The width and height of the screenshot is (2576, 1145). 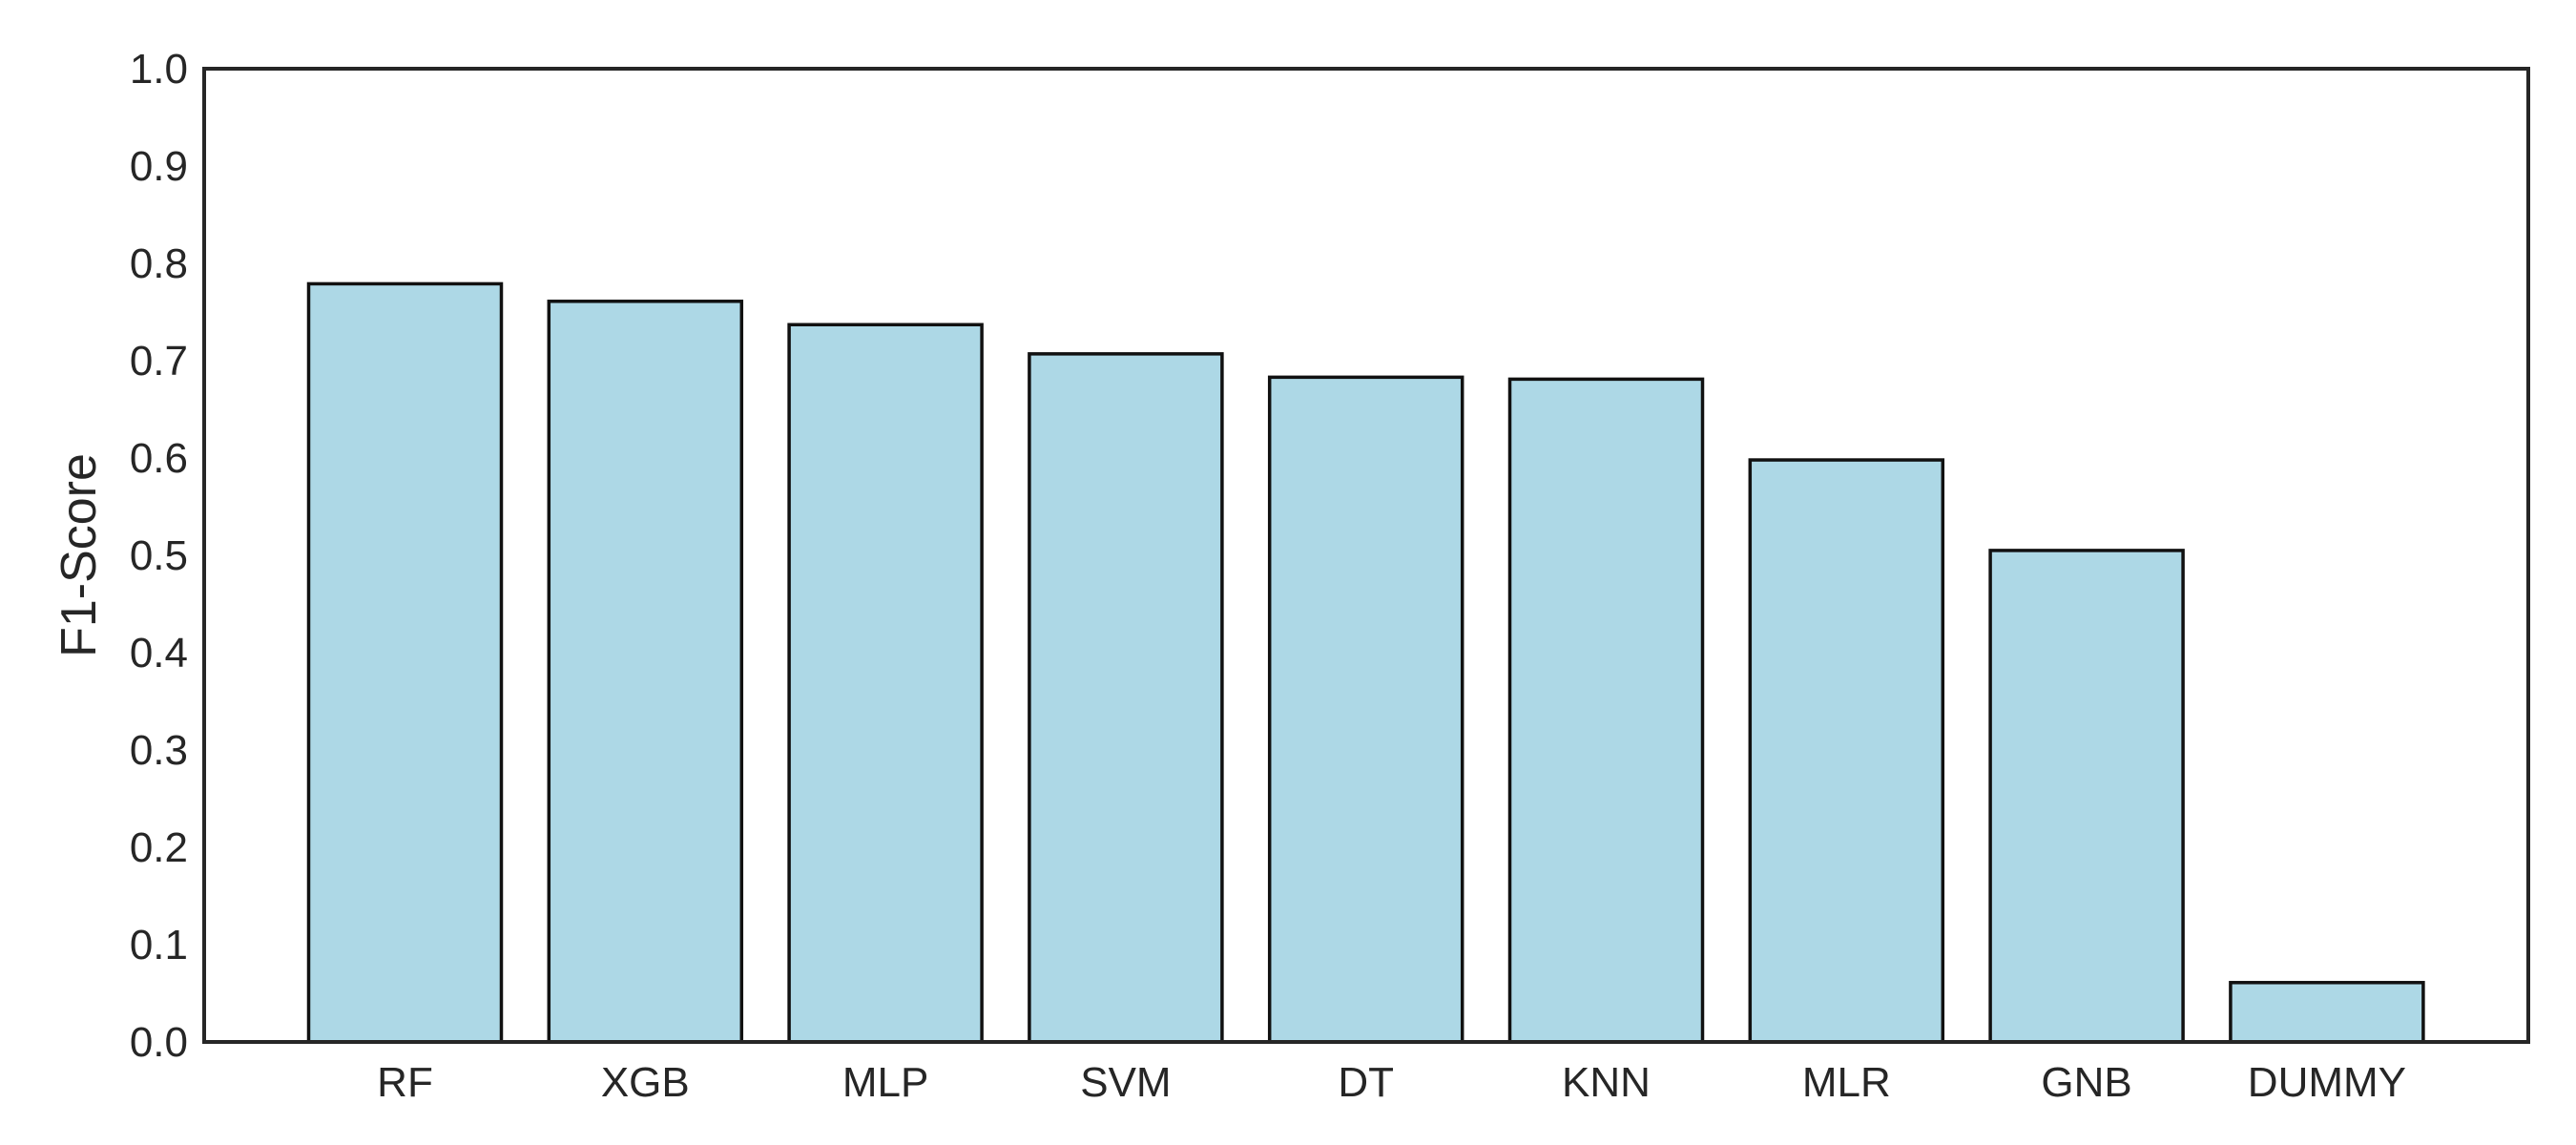 I want to click on bar-dummy, so click(x=2327, y=1013).